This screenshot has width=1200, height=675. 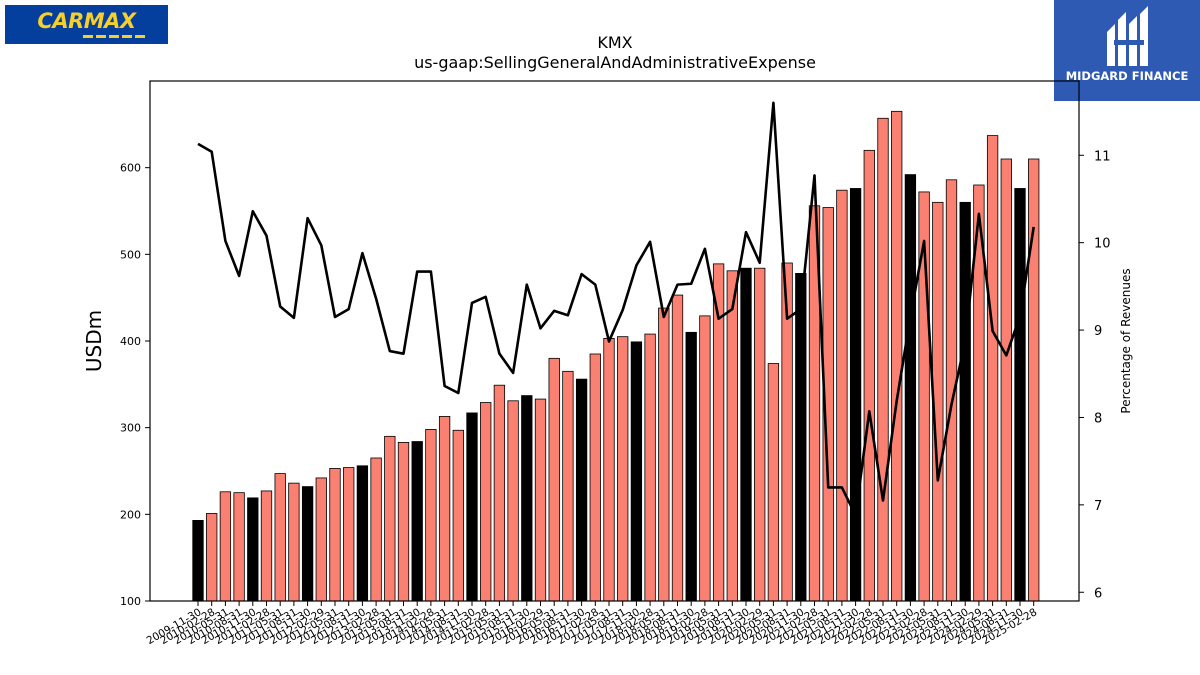 What do you see at coordinates (86, 21) in the screenshot?
I see `carmax-logo-text: CARMAX` at bounding box center [86, 21].